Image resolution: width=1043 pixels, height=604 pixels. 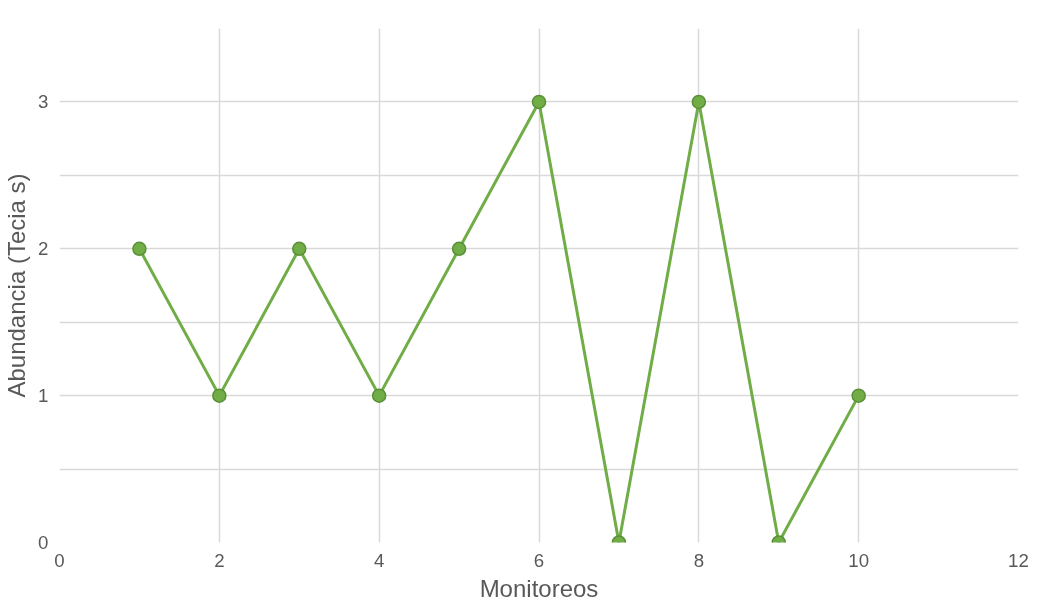 I want to click on x-tick-label: 12, so click(x=1018, y=560).